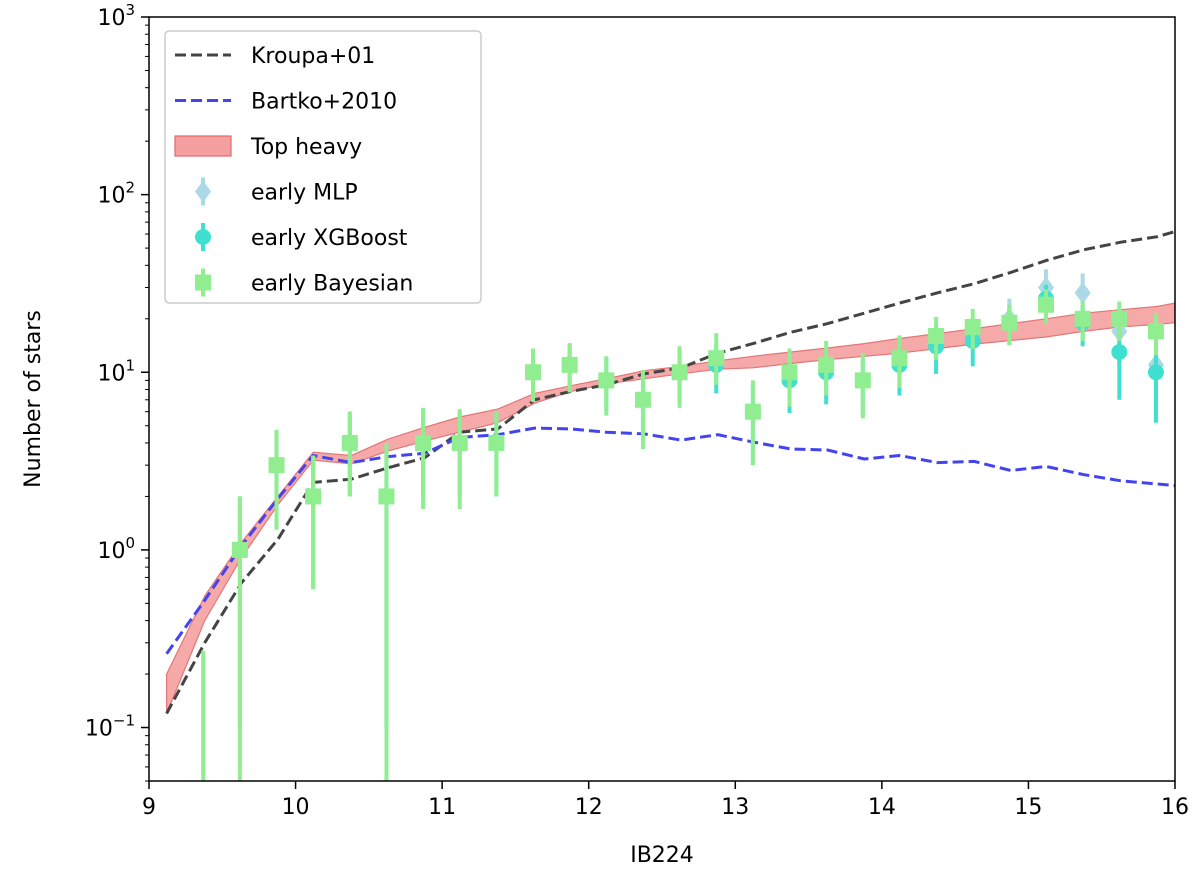 The height and width of the screenshot is (874, 1200). What do you see at coordinates (882, 807) in the screenshot?
I see `x-tick-label: 14` at bounding box center [882, 807].